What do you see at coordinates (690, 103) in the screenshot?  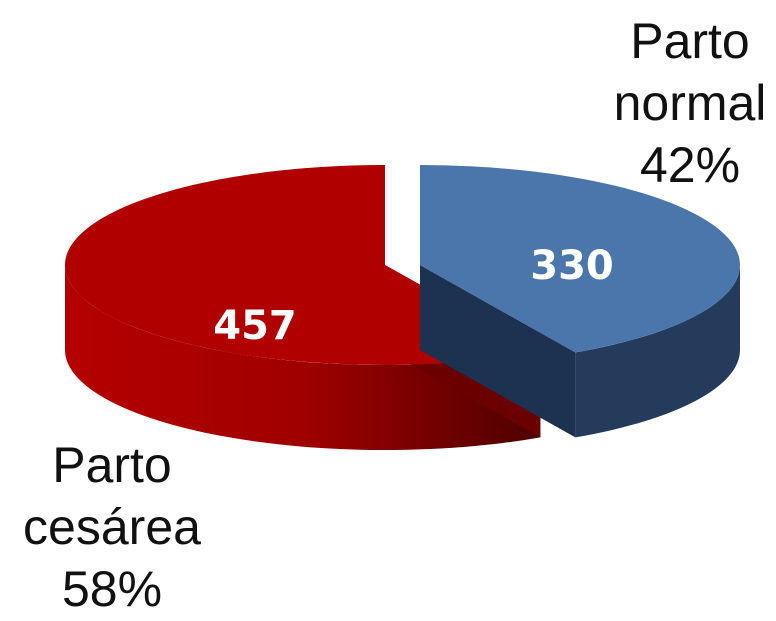 I see `label-line: normal` at bounding box center [690, 103].